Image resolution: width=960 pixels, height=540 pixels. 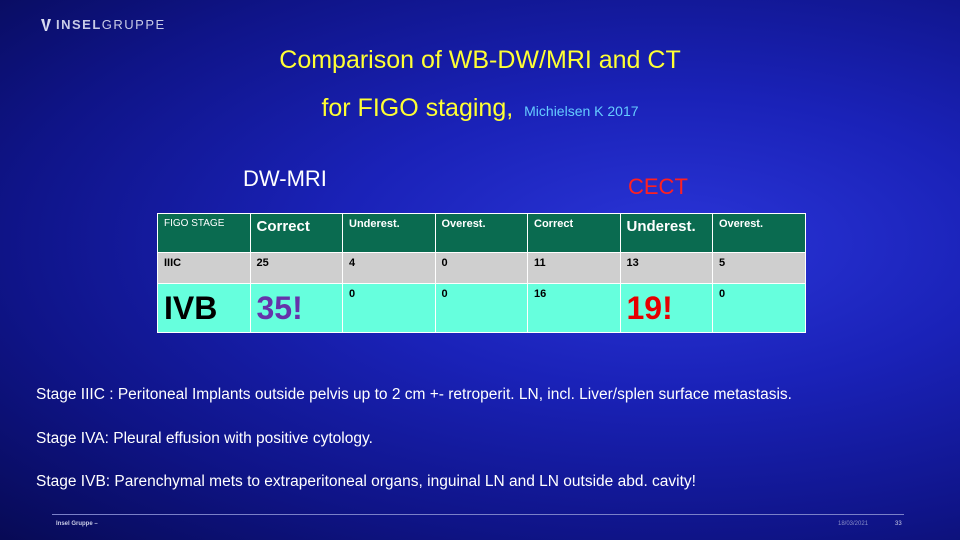 I want to click on header-ct-overest: Overest., so click(x=759, y=233).